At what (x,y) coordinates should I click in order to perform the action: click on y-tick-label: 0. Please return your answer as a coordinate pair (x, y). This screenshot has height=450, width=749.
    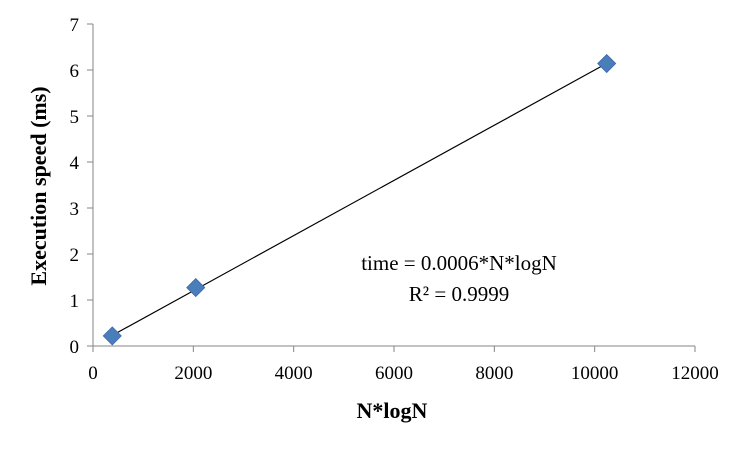
    Looking at the image, I should click on (75, 347).